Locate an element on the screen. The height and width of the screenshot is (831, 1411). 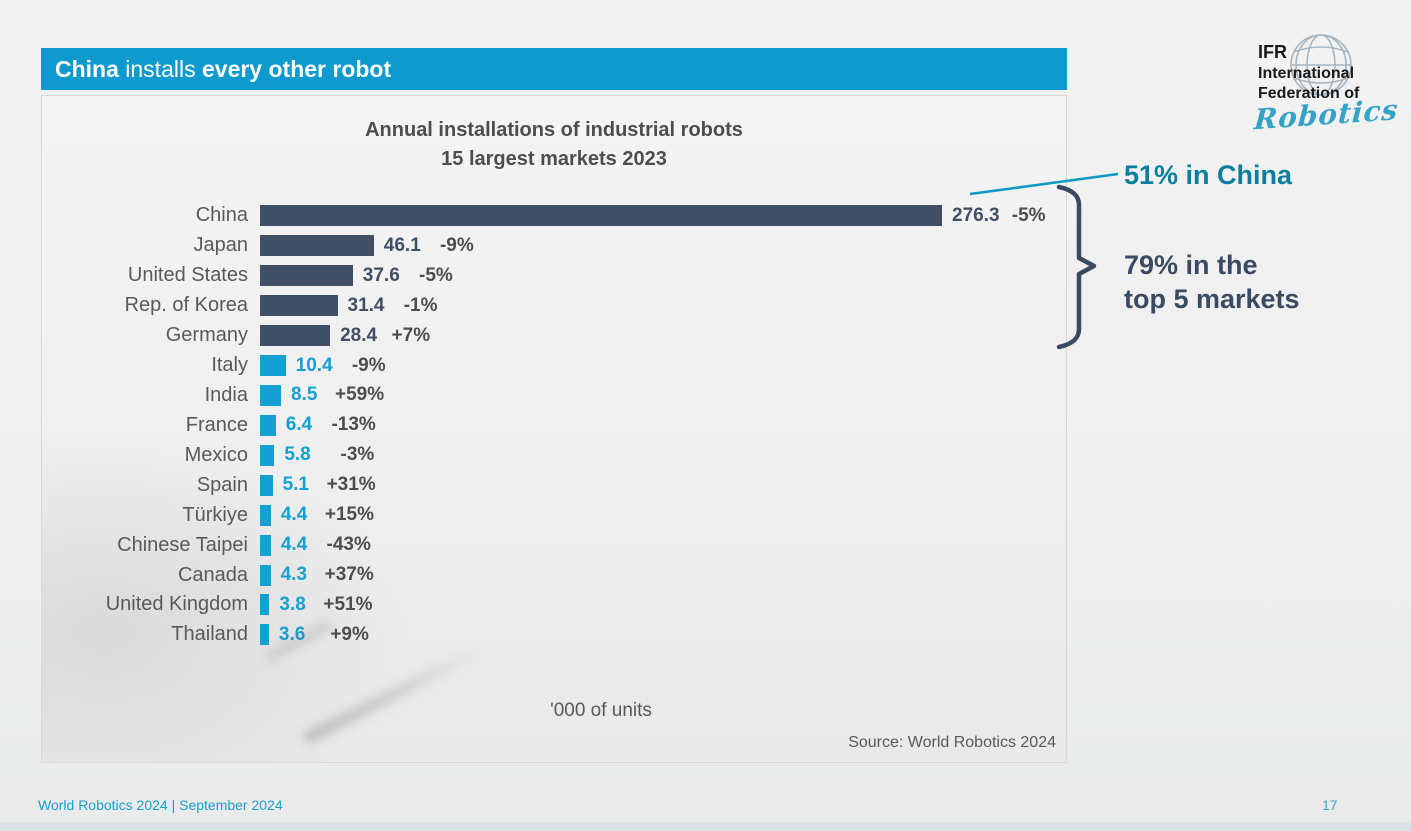
annotation-top5-share: 79% in the top 5 markets is located at coordinates (1212, 282).